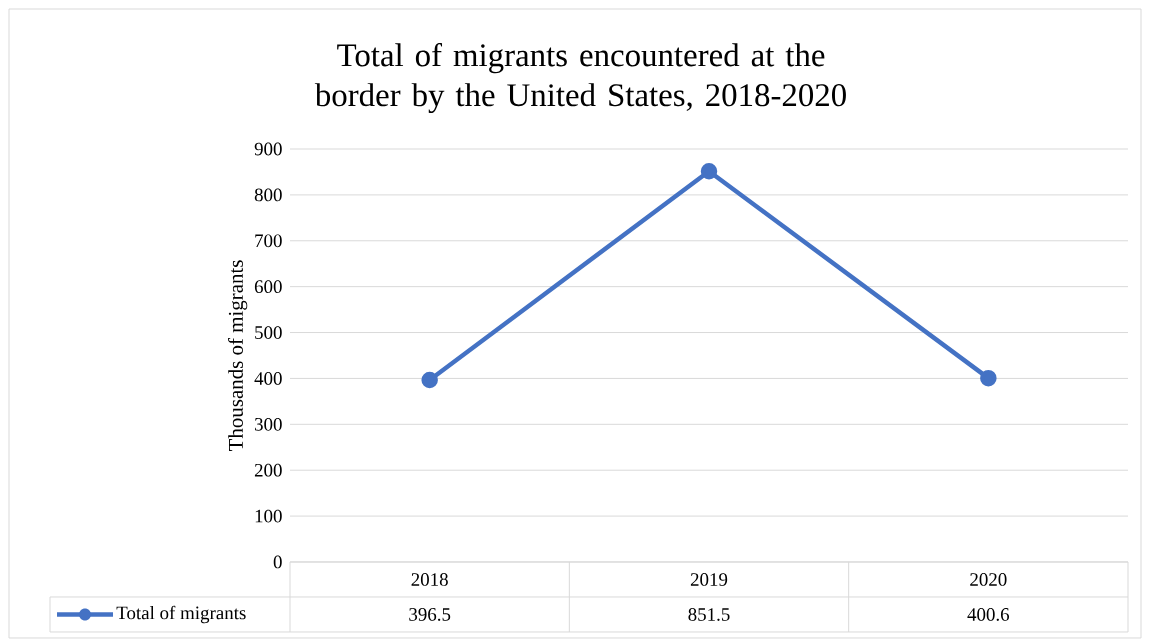 The image size is (1149, 640). What do you see at coordinates (268, 378) in the screenshot?
I see `y-tick-label: 400` at bounding box center [268, 378].